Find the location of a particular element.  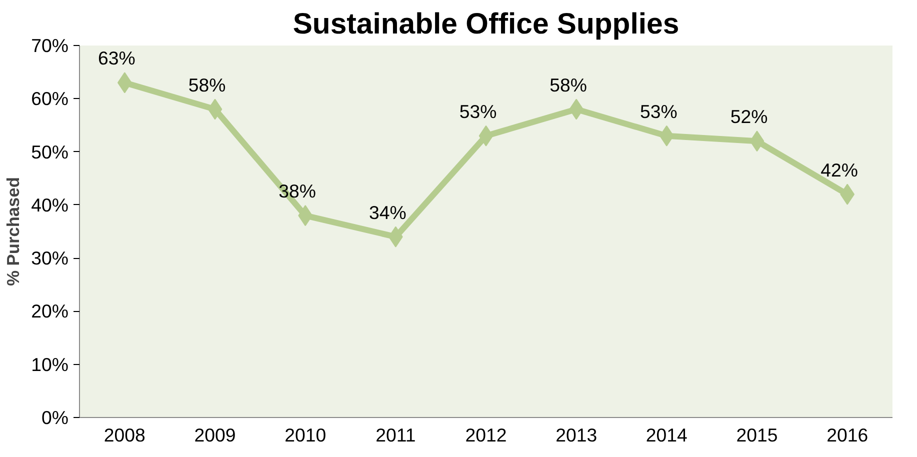

y-tick-label: 60% is located at coordinates (50, 99).